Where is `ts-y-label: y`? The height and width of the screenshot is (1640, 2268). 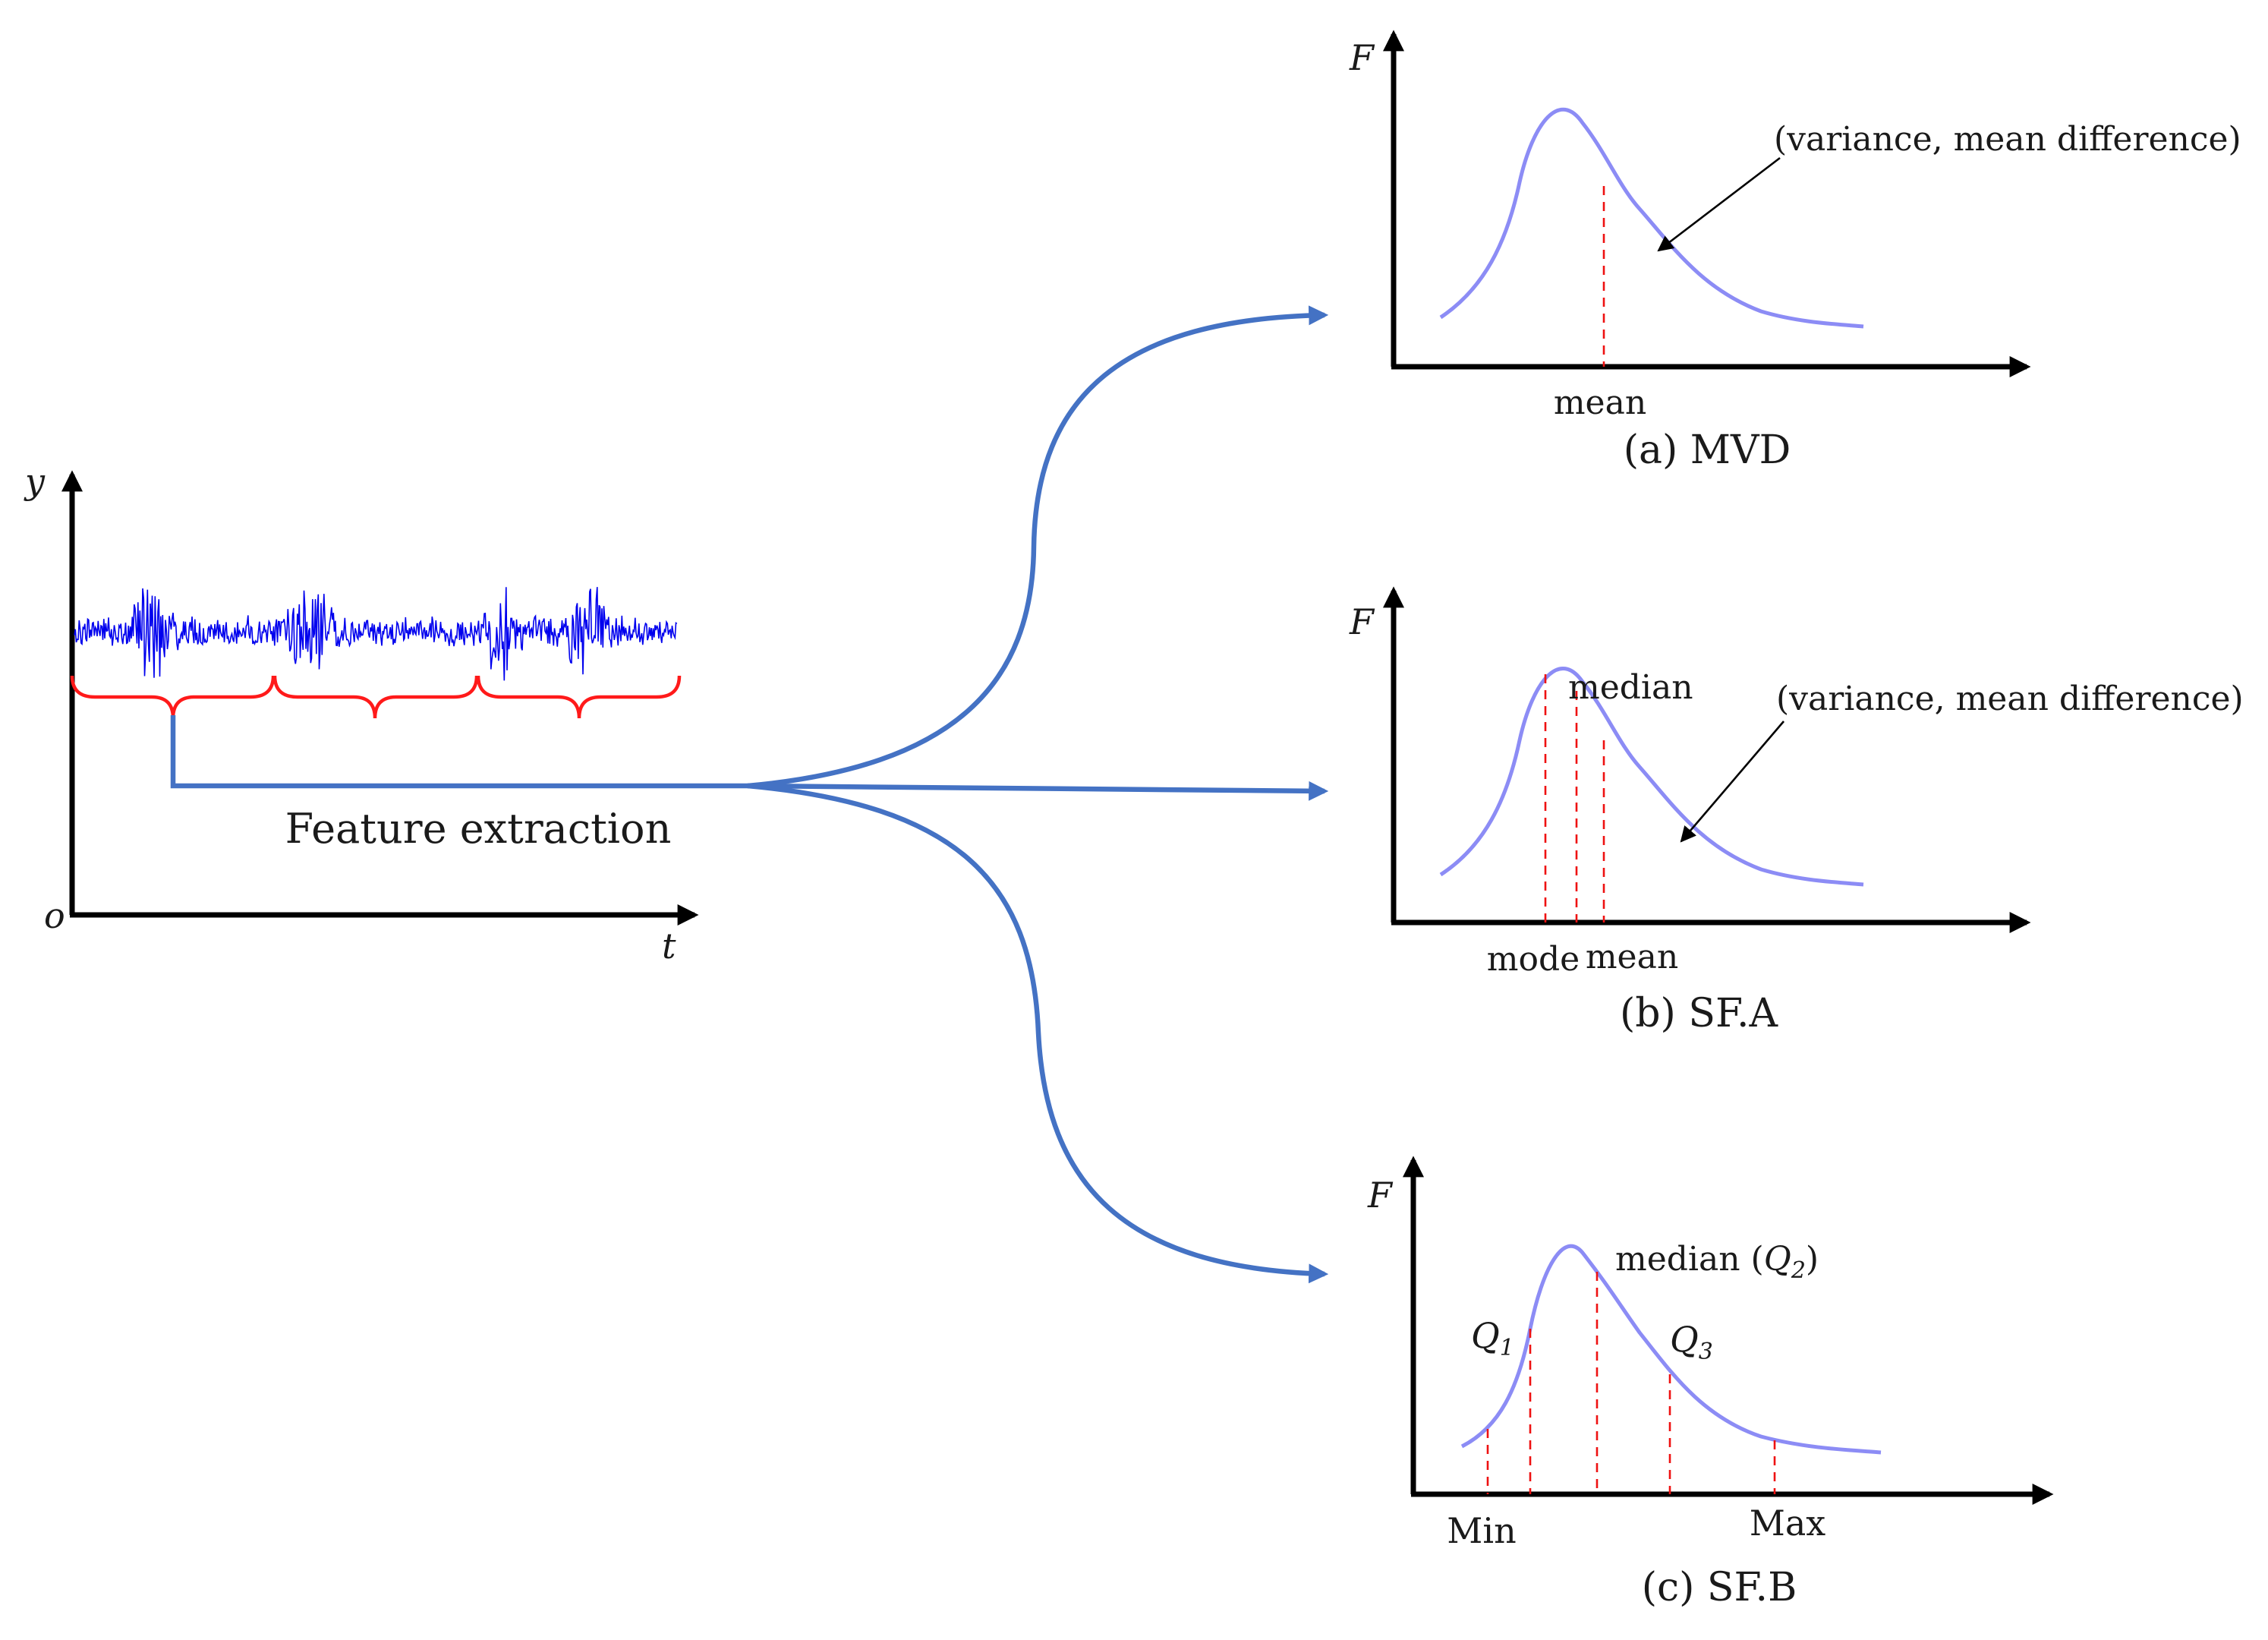 ts-y-label: y is located at coordinates (35, 482).